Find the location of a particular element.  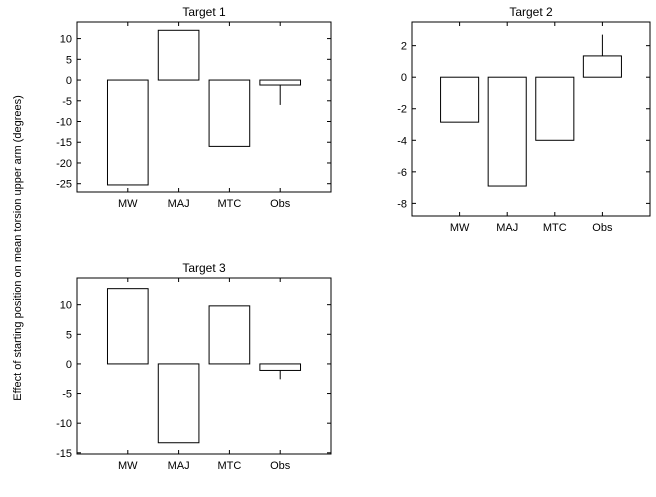

y-tick-label: -20 is located at coordinates (64, 164).